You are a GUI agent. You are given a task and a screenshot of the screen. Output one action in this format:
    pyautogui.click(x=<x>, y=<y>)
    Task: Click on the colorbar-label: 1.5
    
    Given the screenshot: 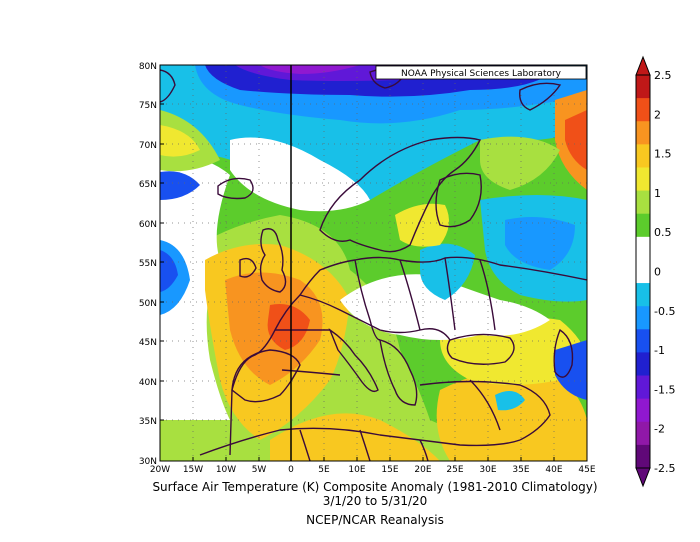 What is the action you would take?
    pyautogui.click(x=663, y=154)
    